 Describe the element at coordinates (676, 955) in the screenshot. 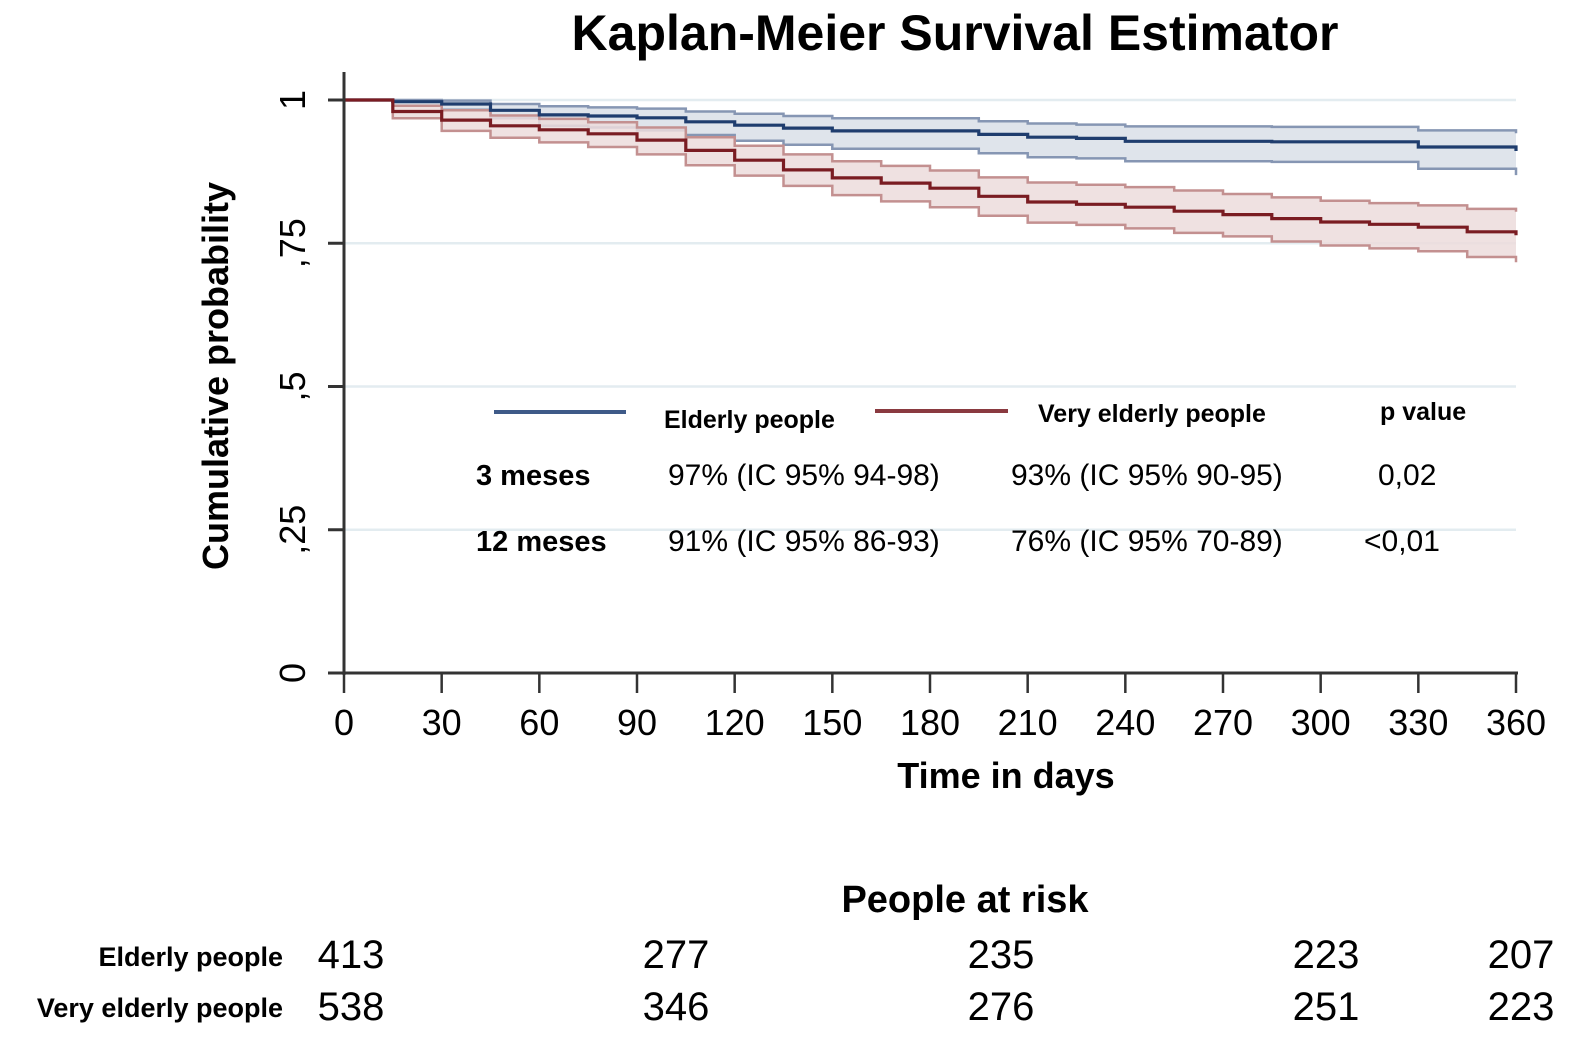

I see `at-risk-value: 277` at that location.